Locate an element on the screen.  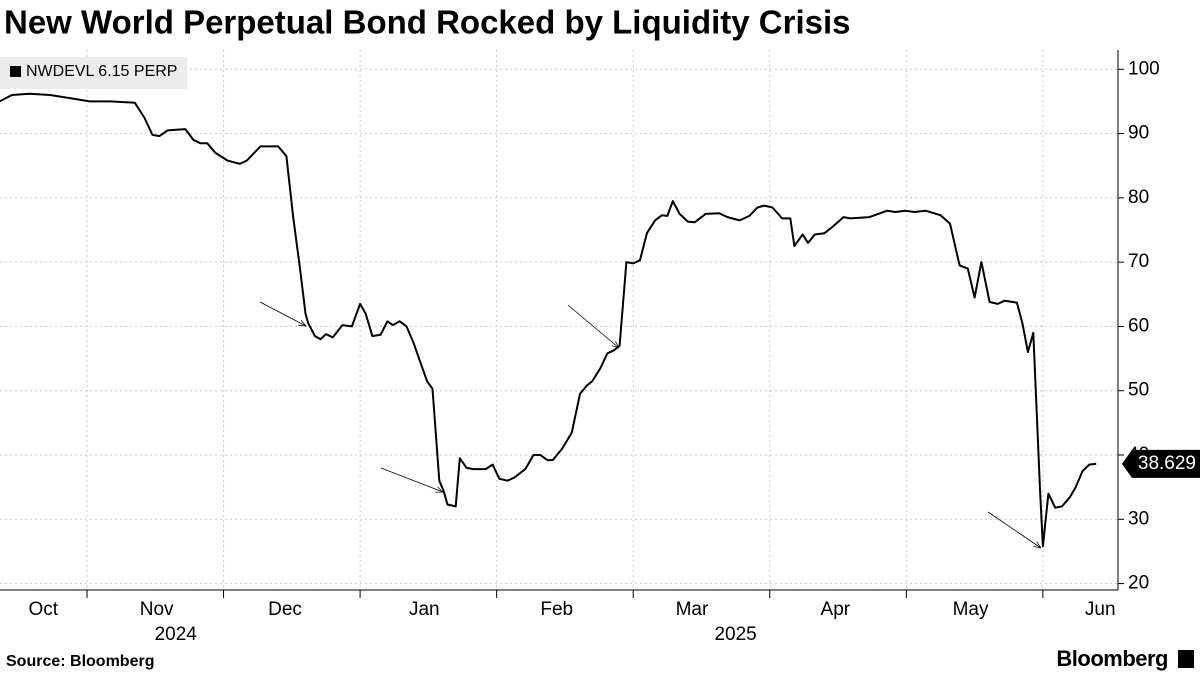
logo: Bloomberg is located at coordinates (1112, 658).